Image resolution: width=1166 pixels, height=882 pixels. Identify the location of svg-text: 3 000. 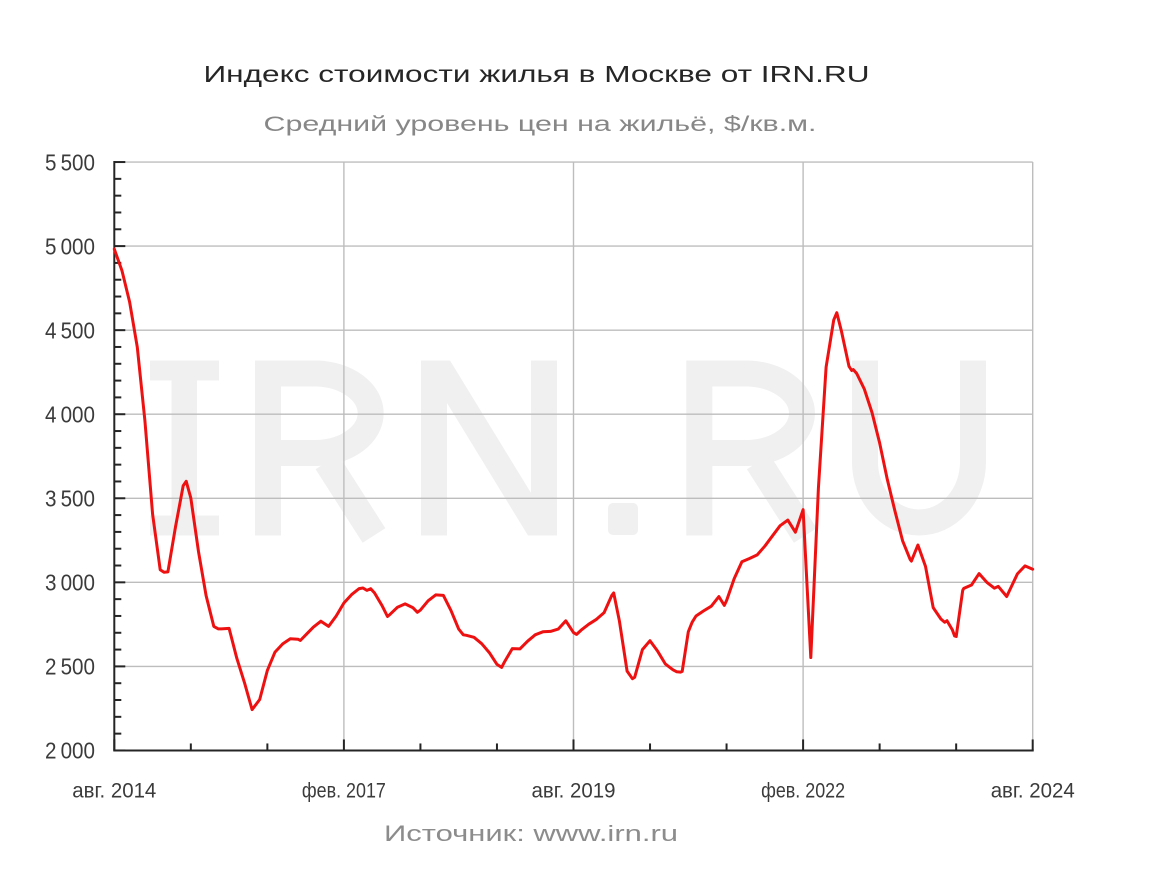
(70, 583).